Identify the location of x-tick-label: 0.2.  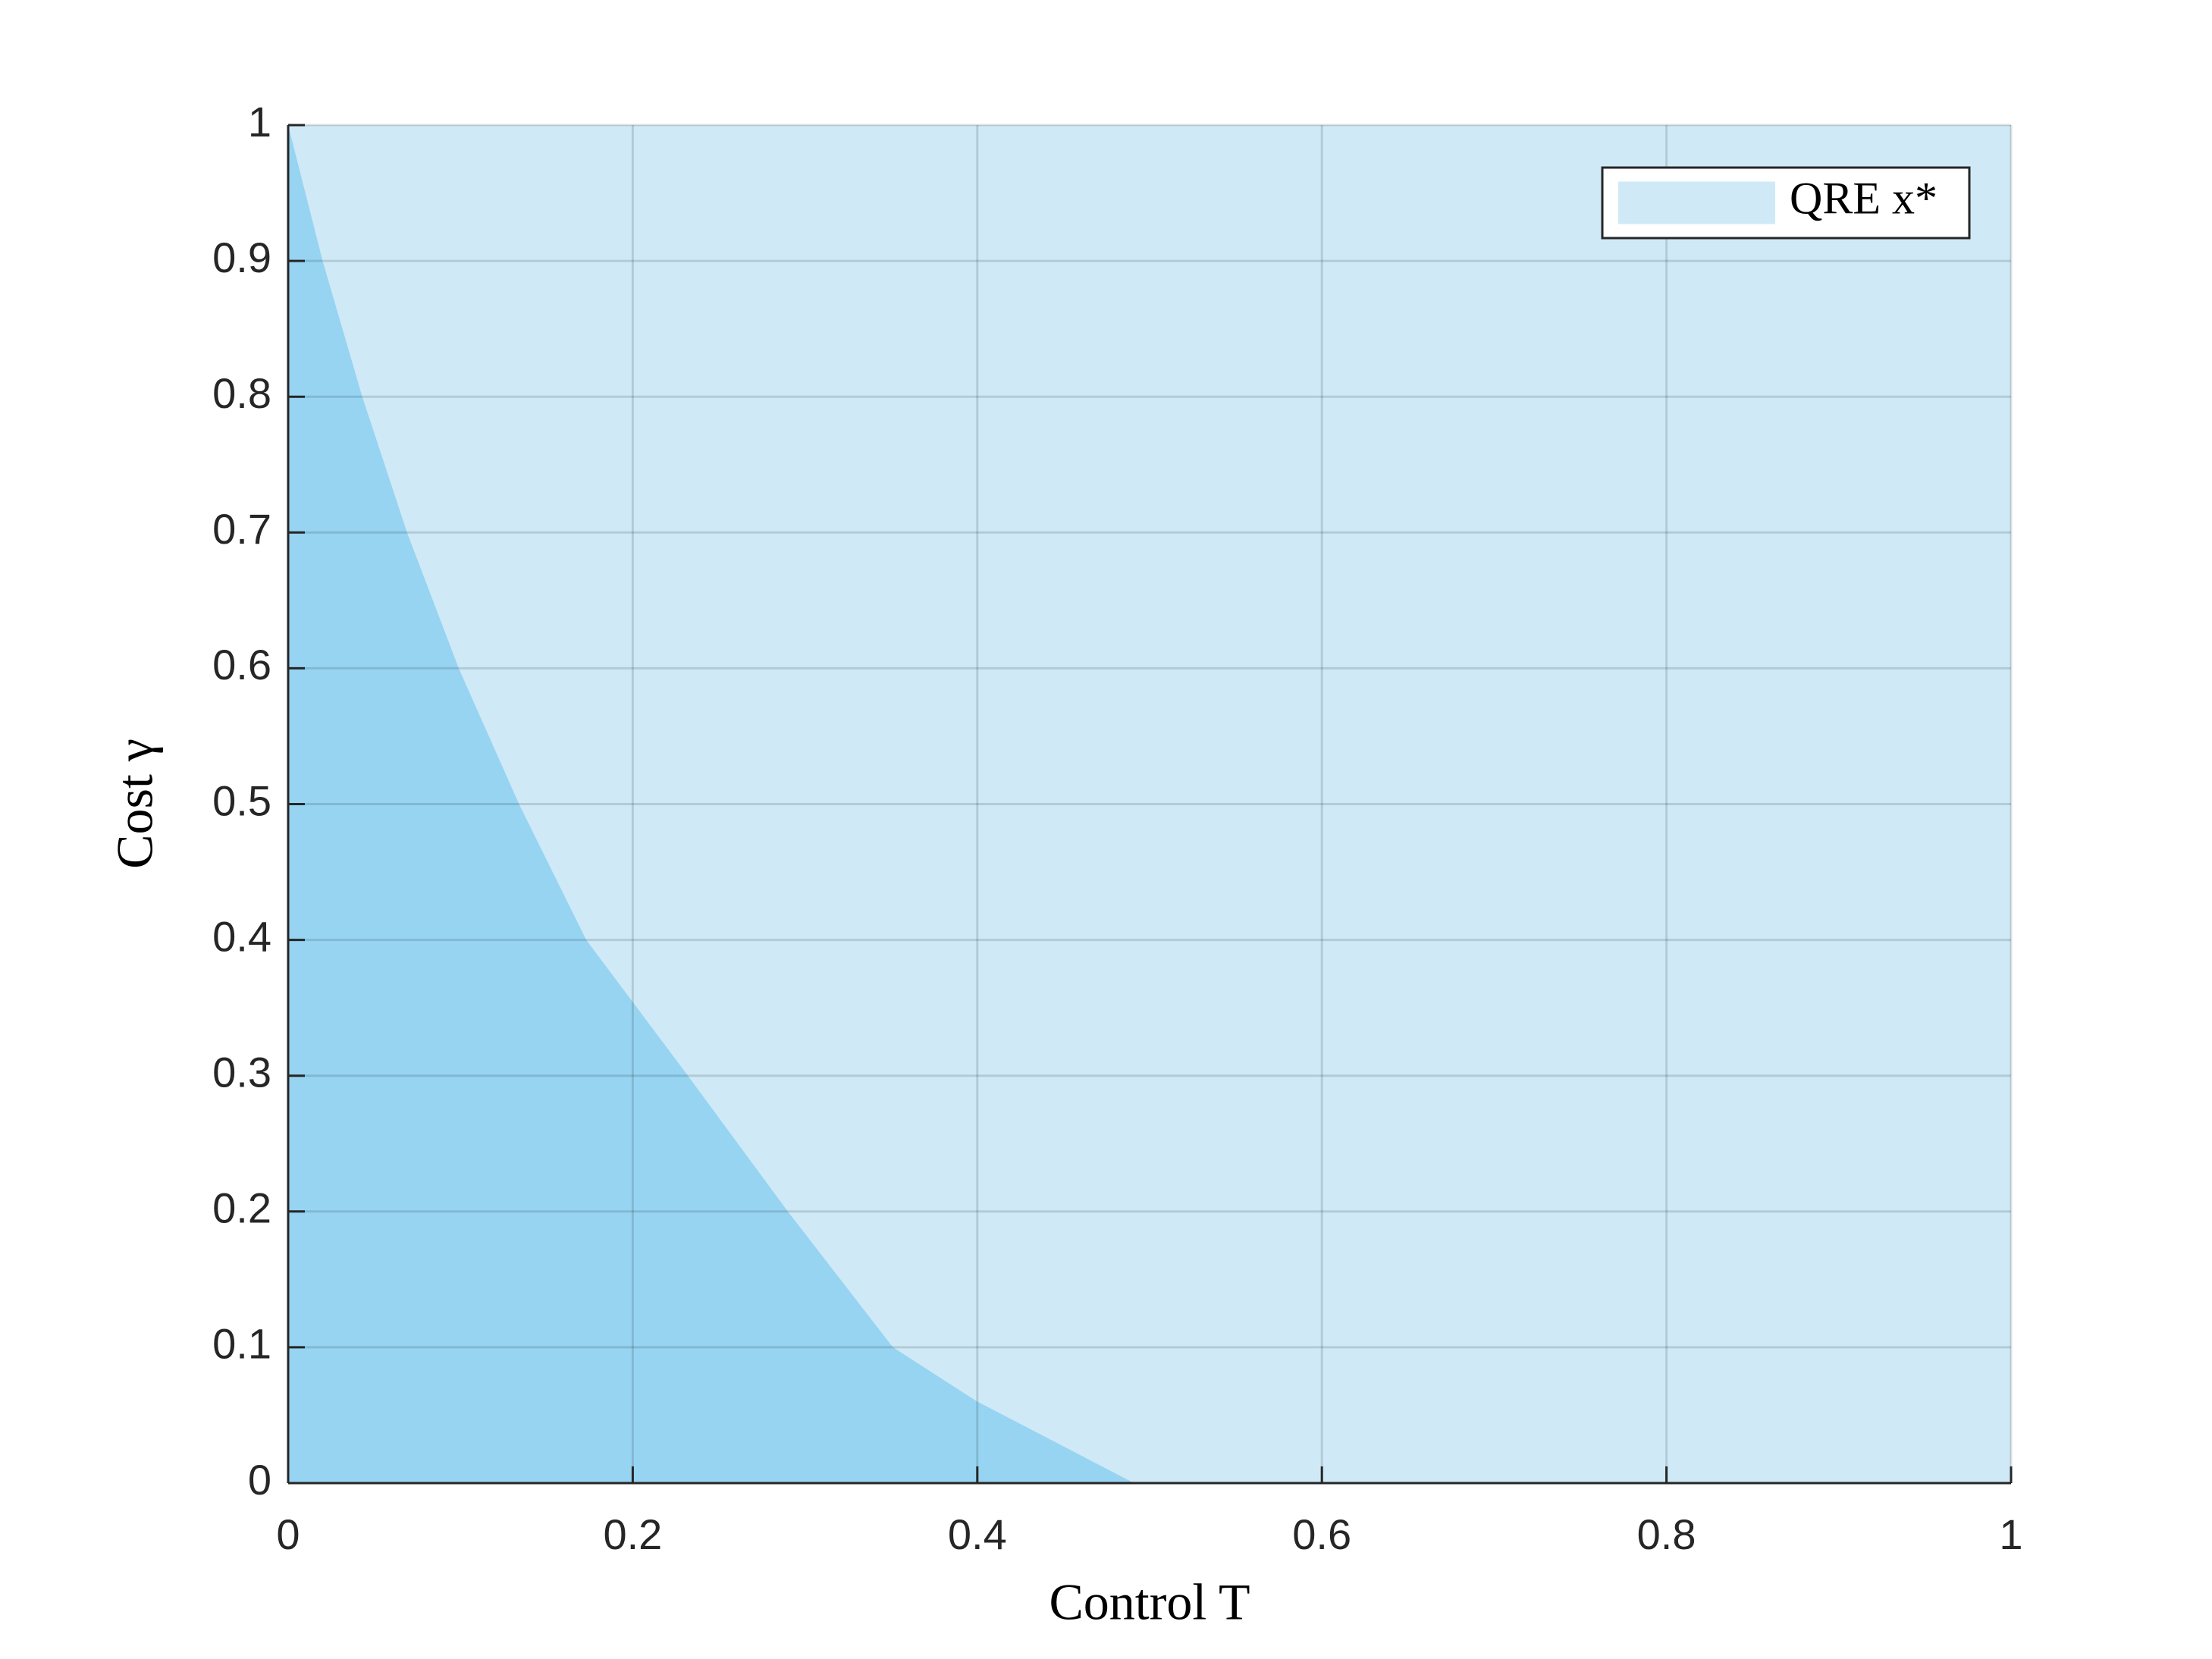
(633, 1534).